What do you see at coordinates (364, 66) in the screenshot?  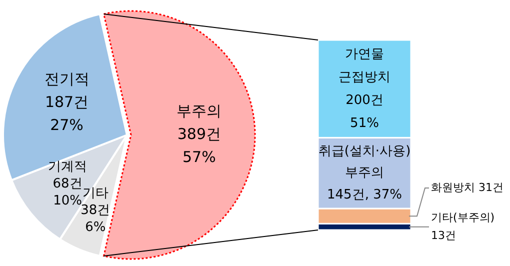 I see `series-label: 가연물 근접방치` at bounding box center [364, 66].